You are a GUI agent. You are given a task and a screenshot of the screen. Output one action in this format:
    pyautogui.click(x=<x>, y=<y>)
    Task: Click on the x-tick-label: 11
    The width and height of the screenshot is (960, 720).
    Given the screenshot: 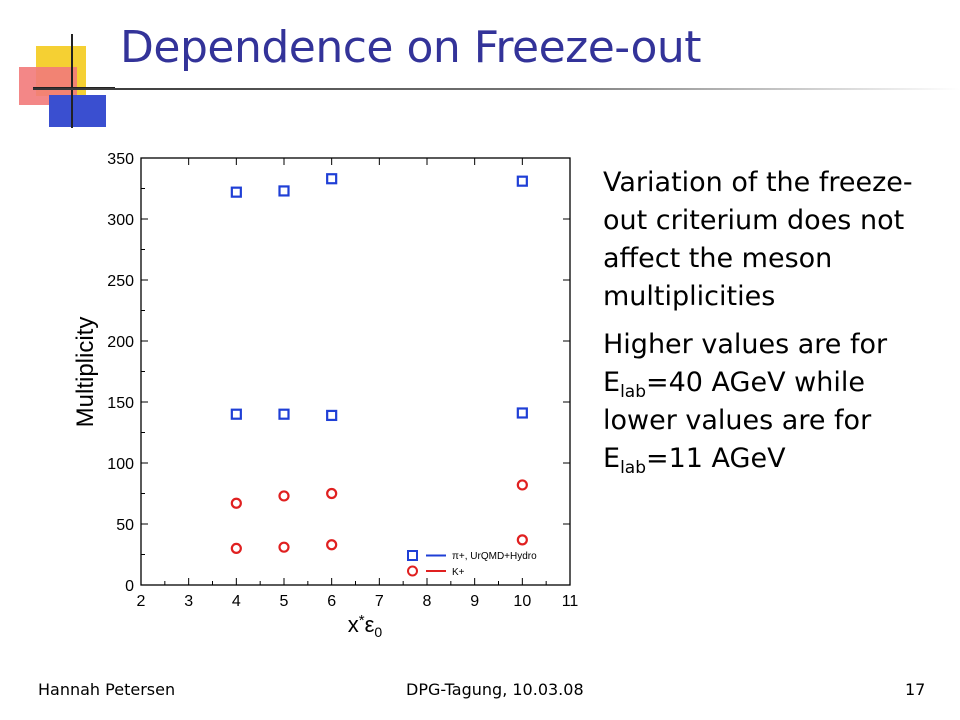 What is the action you would take?
    pyautogui.click(x=570, y=601)
    